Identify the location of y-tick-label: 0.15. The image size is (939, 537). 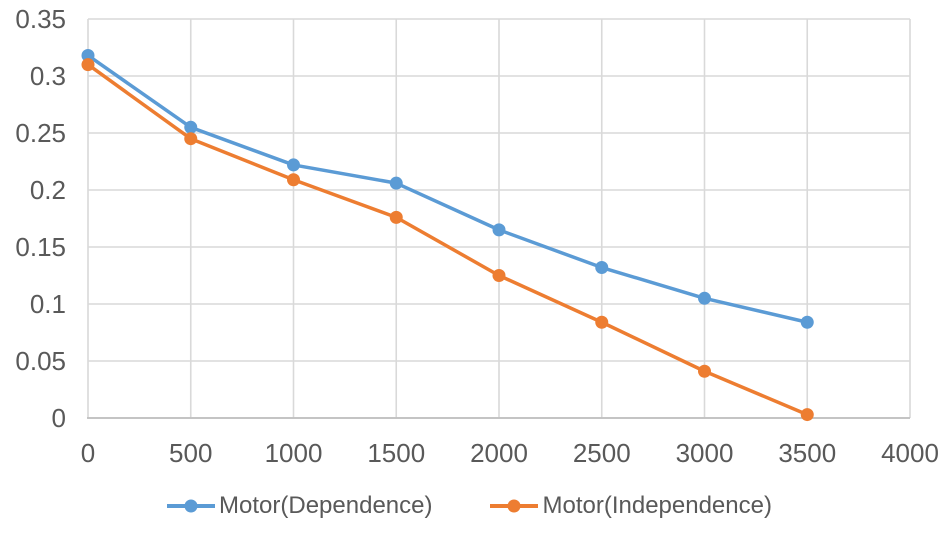
(40, 247).